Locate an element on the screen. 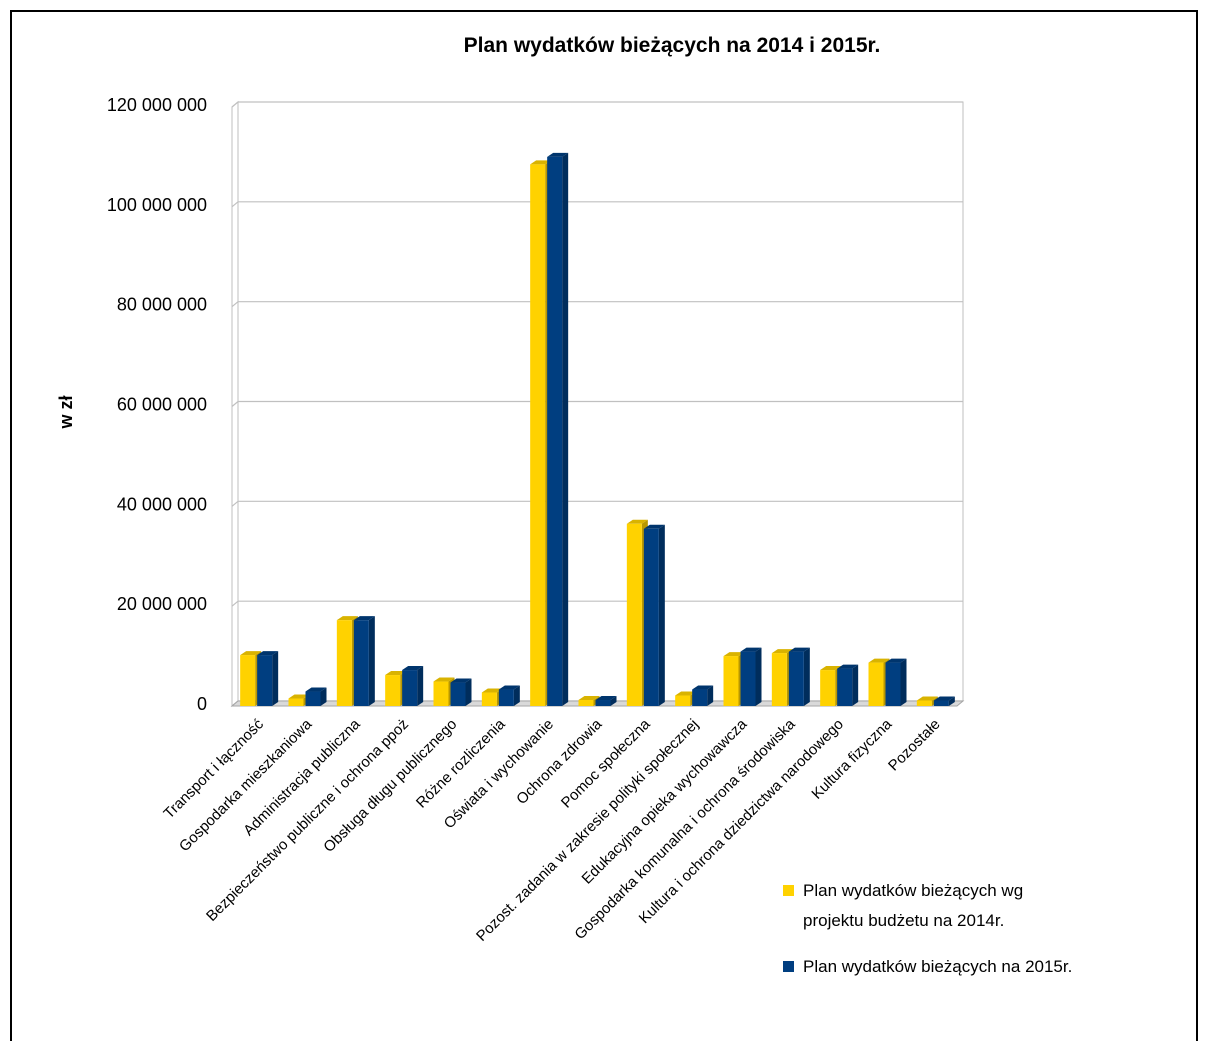  y-tick-label: 120 000 000 is located at coordinates (157, 105).